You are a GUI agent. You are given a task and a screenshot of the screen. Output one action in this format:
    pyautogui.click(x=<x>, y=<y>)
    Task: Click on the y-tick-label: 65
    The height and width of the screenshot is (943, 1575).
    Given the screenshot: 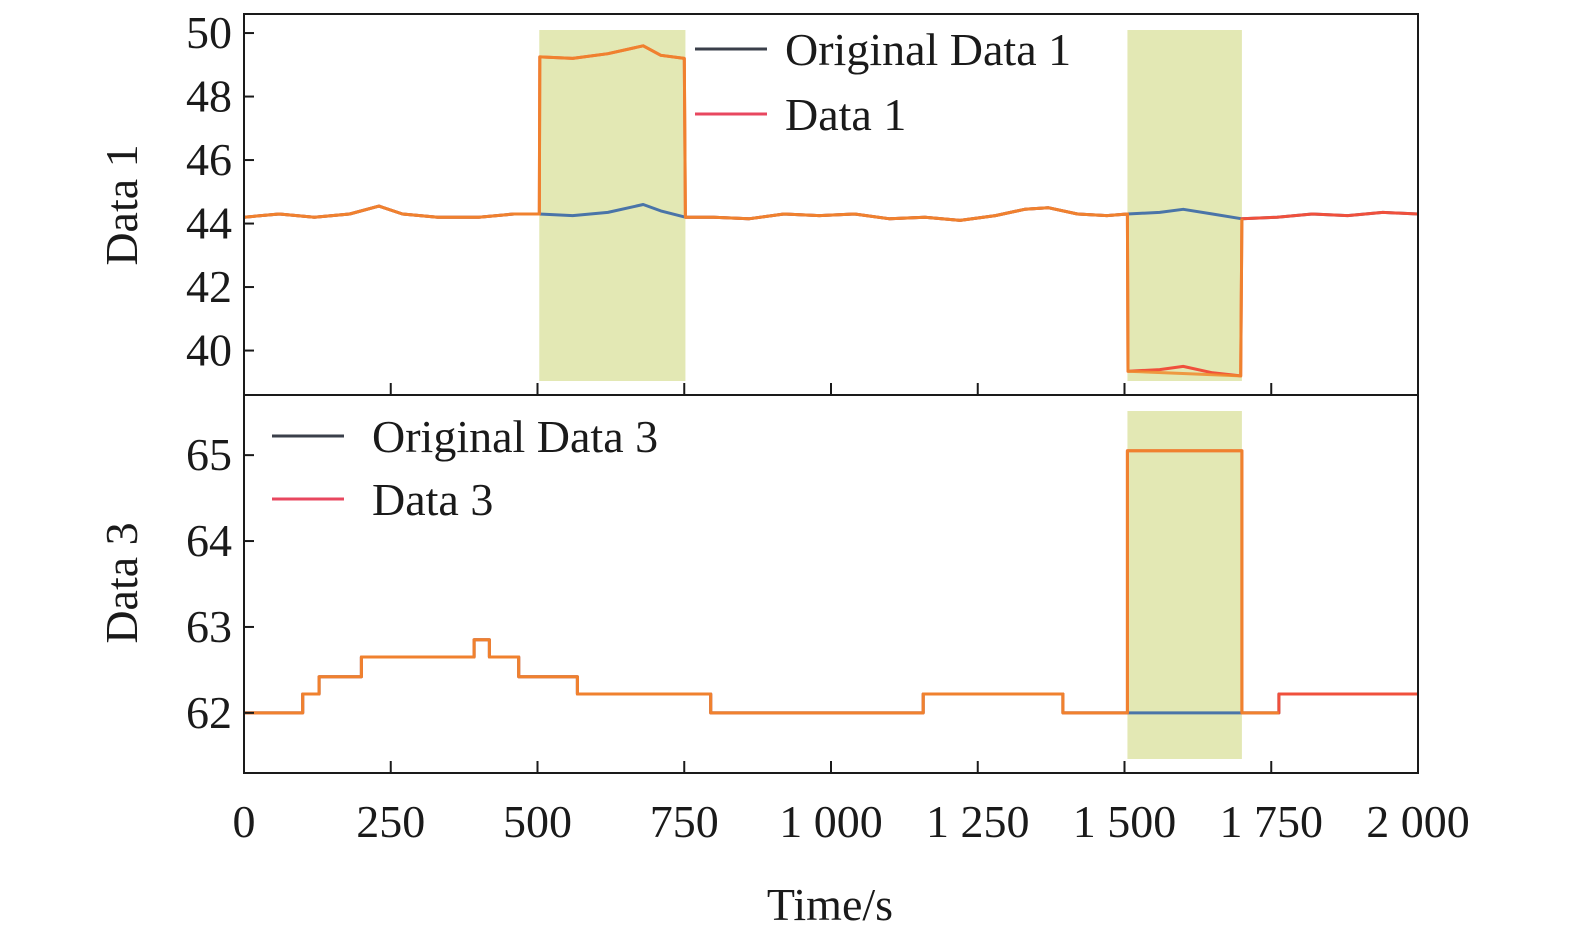 What is the action you would take?
    pyautogui.click(x=209, y=454)
    